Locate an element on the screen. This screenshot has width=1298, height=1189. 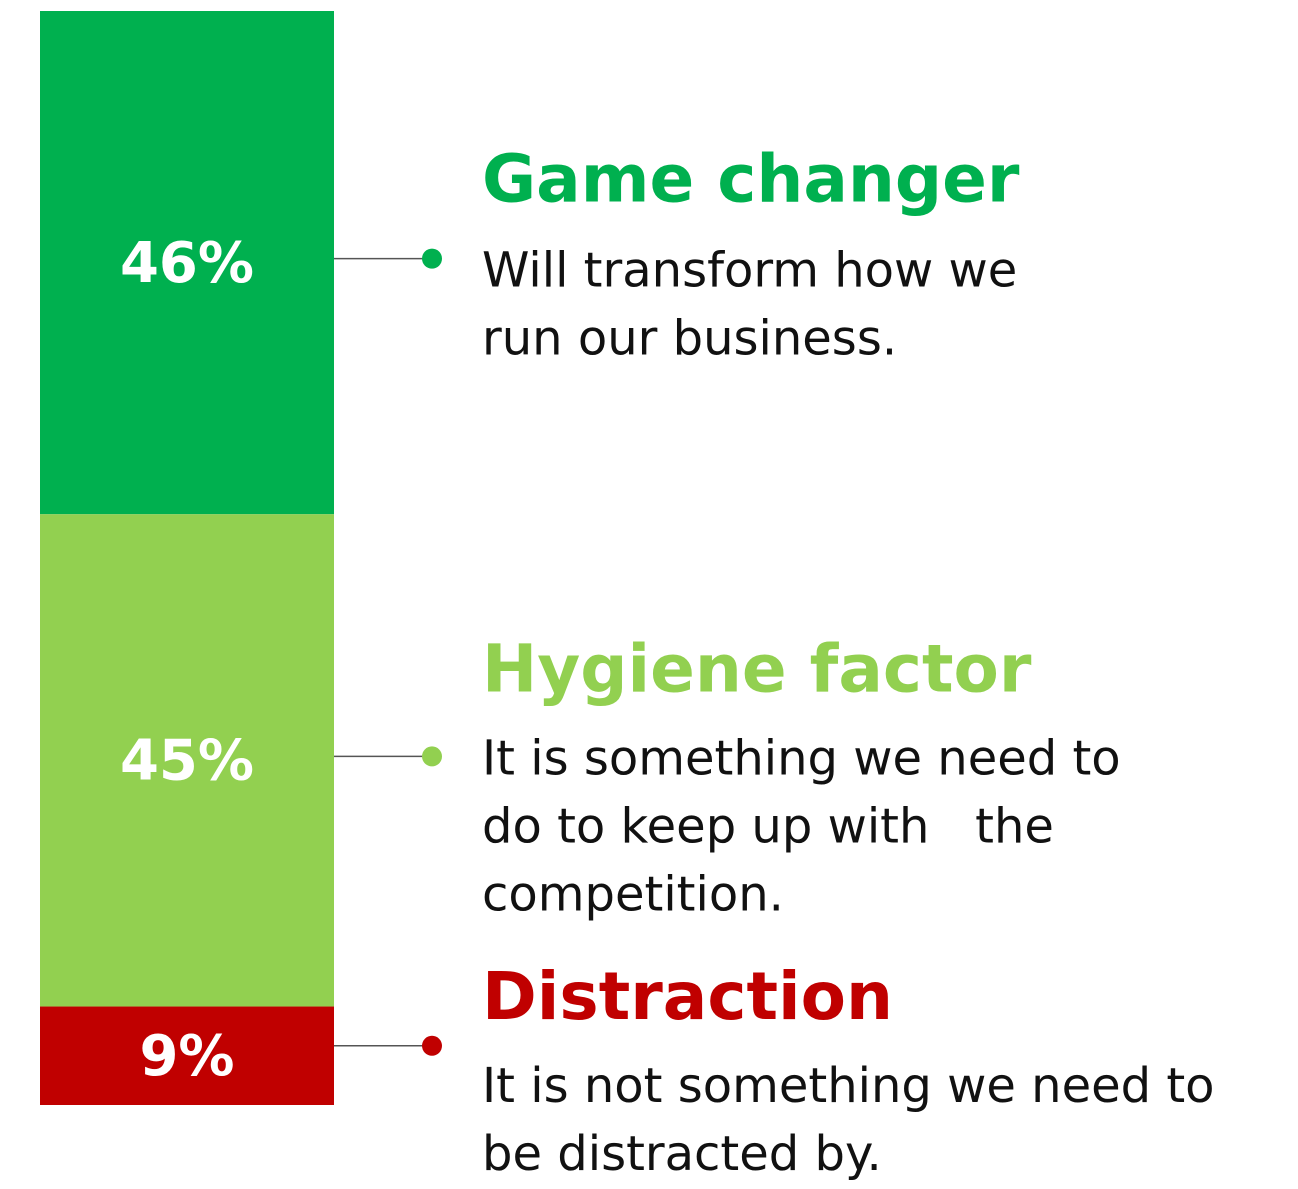
value-label: 45% is located at coordinates (187, 761).